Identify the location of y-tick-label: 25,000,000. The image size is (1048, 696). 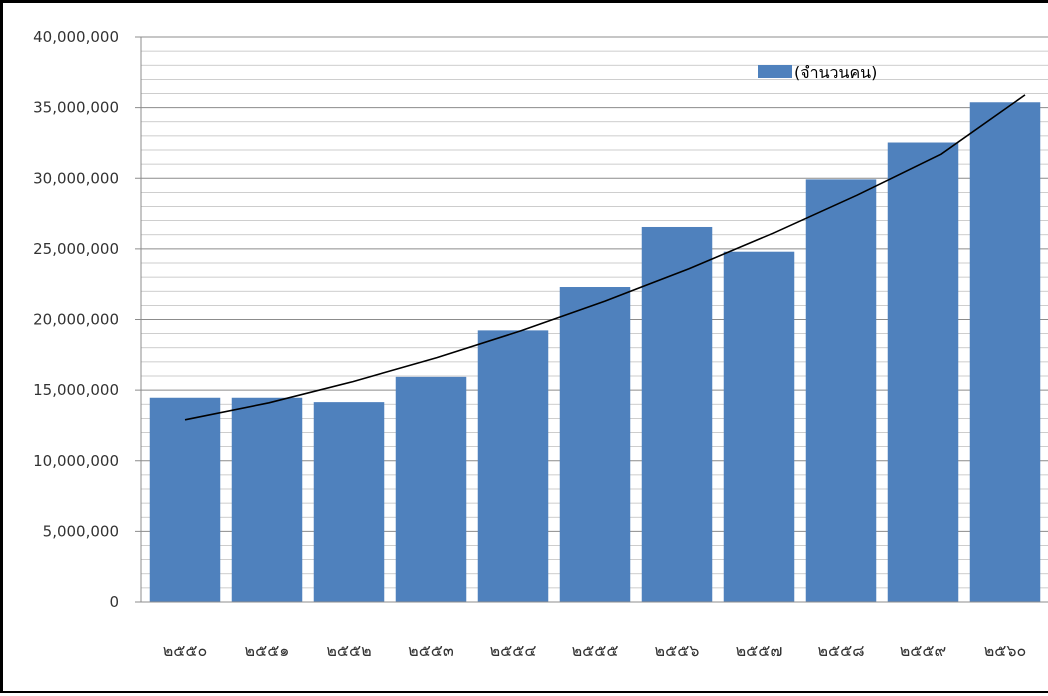
(76, 249).